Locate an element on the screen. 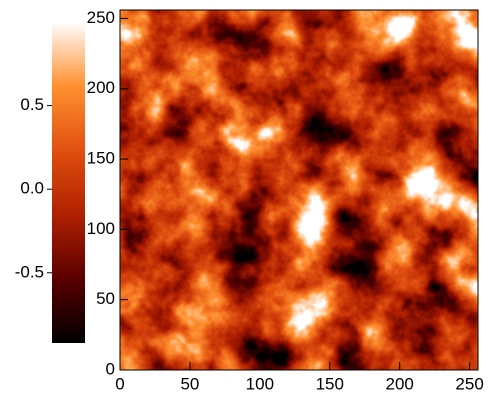  y-tick-label: 50 is located at coordinates (105, 298).